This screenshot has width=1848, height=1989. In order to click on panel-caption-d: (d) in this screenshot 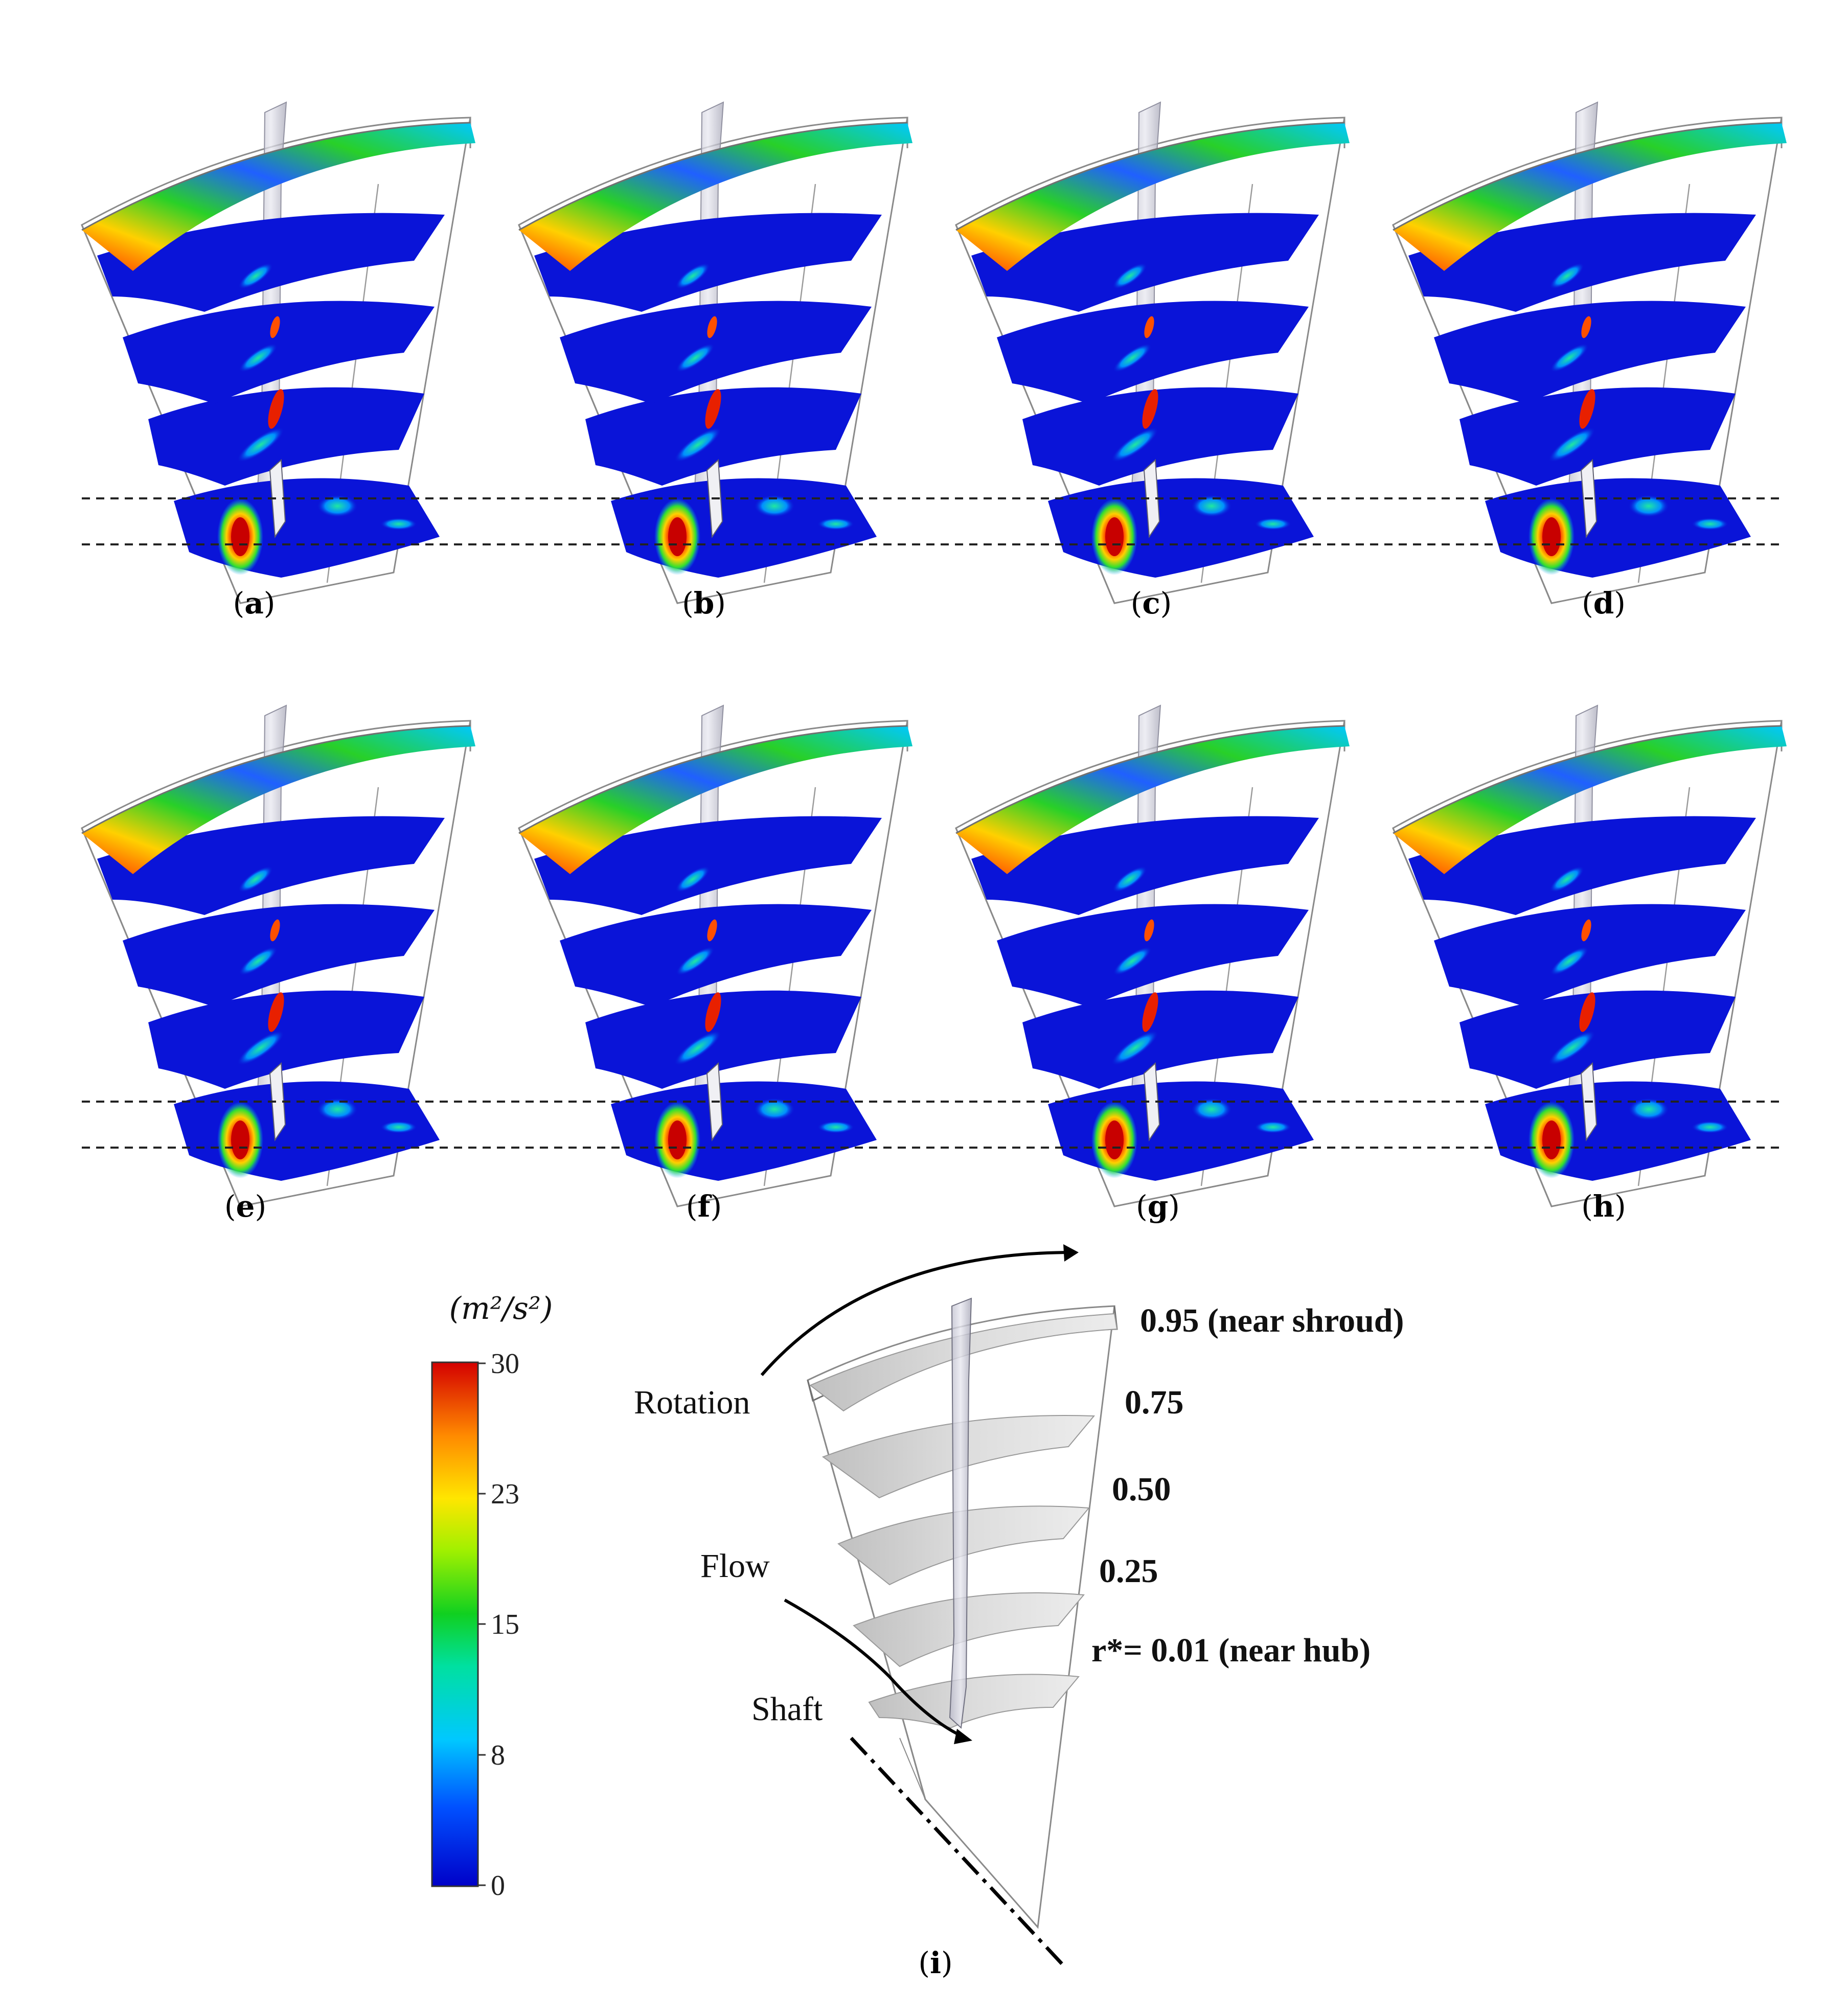, I will do `click(1604, 603)`.